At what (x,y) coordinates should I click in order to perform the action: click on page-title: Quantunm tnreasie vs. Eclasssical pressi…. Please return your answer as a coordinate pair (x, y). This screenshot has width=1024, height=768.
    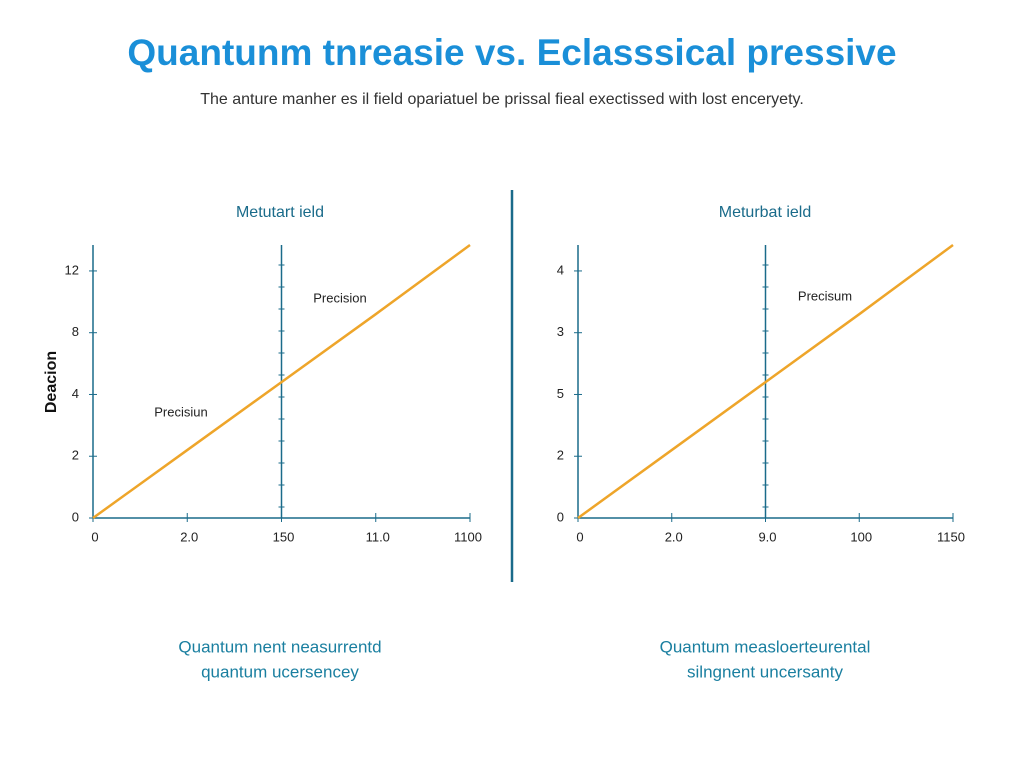
    Looking at the image, I should click on (511, 52).